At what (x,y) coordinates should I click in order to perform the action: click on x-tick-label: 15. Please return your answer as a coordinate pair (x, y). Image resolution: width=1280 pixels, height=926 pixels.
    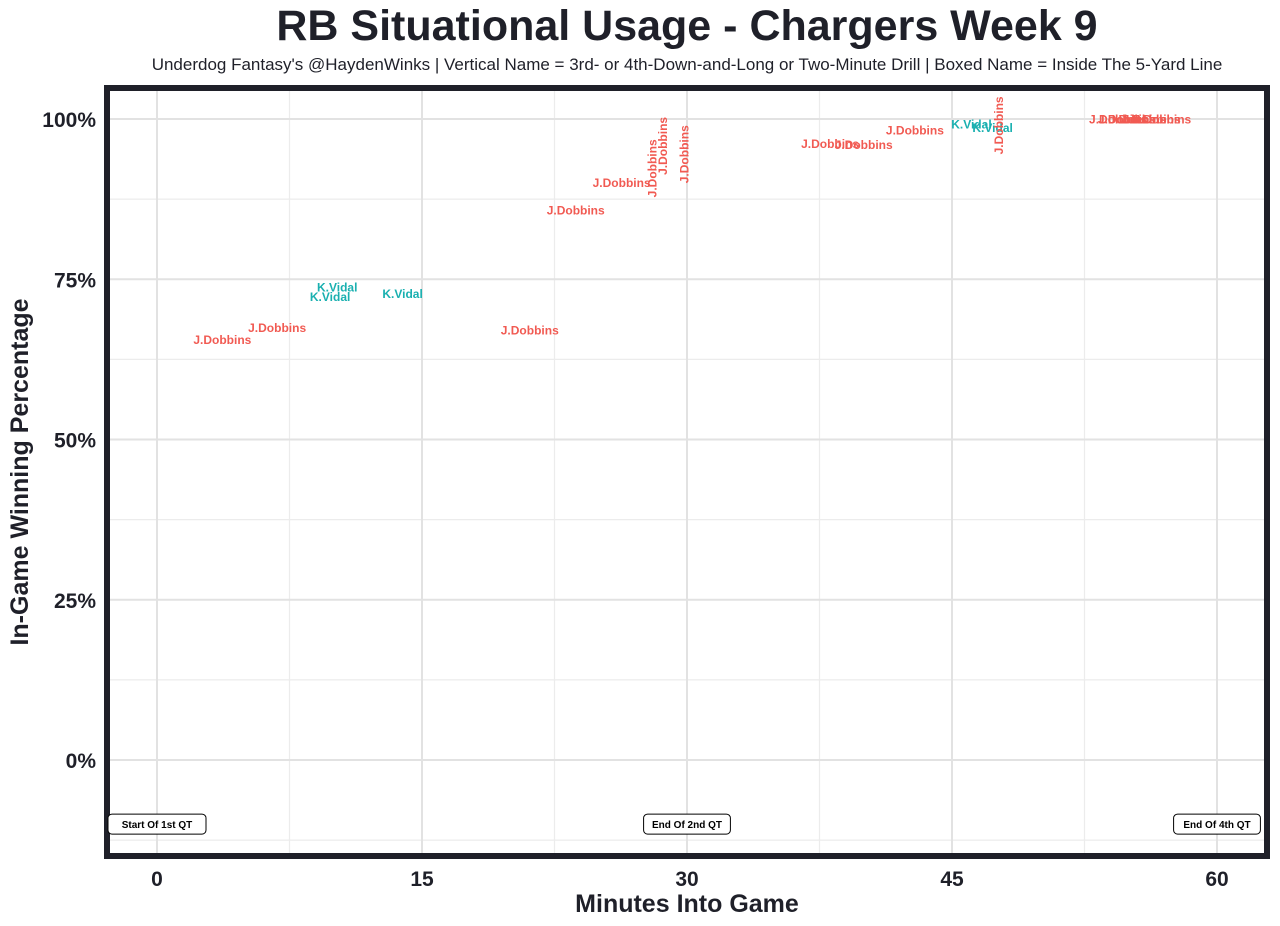
    Looking at the image, I should click on (422, 879).